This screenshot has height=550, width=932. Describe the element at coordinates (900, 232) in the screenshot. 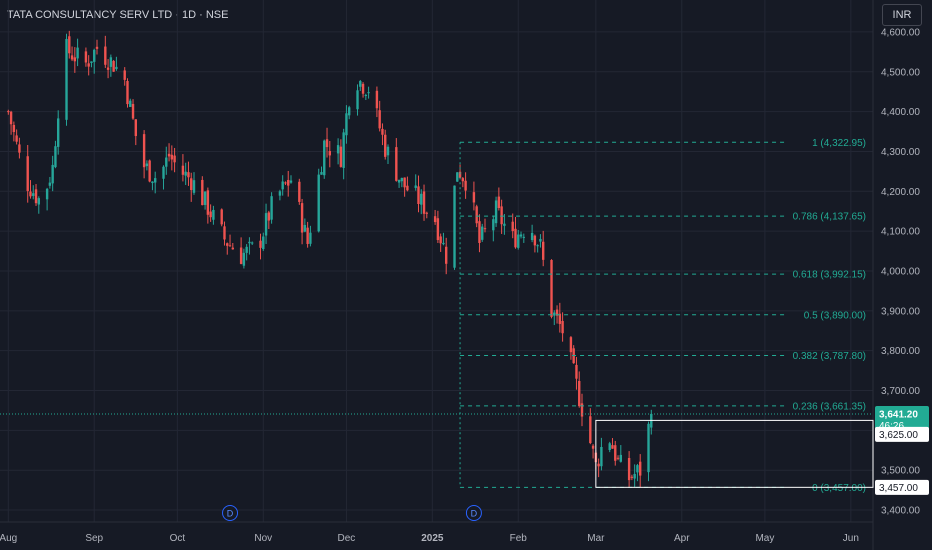

I see `price-tick-label: 4,100.00` at that location.